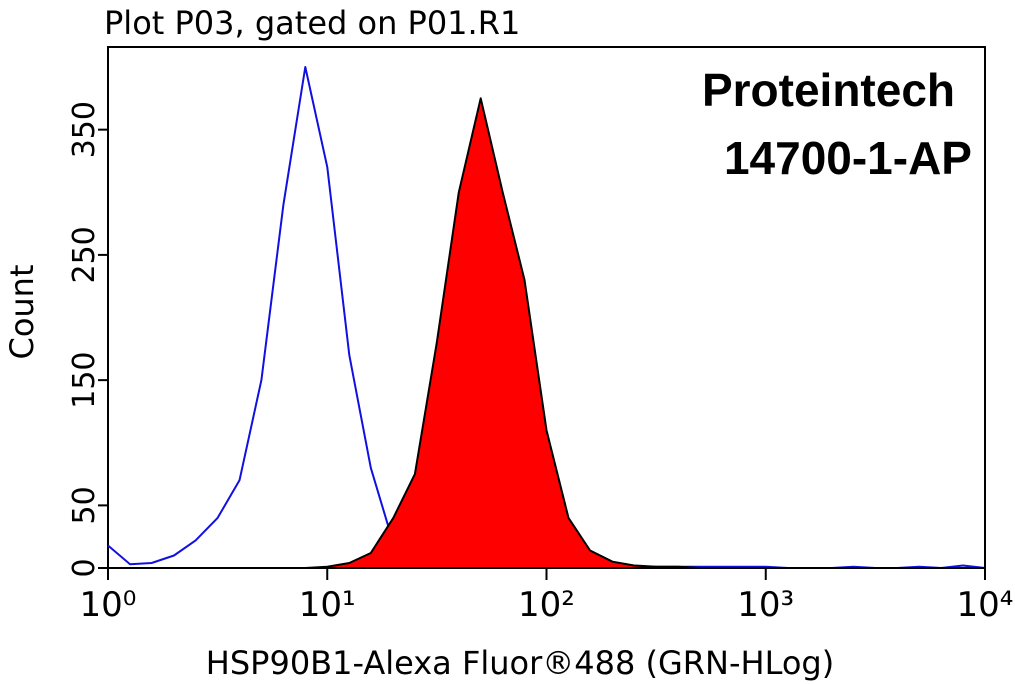 The height and width of the screenshot is (684, 1015). What do you see at coordinates (22, 311) in the screenshot?
I see `y-axis-label: Count` at bounding box center [22, 311].